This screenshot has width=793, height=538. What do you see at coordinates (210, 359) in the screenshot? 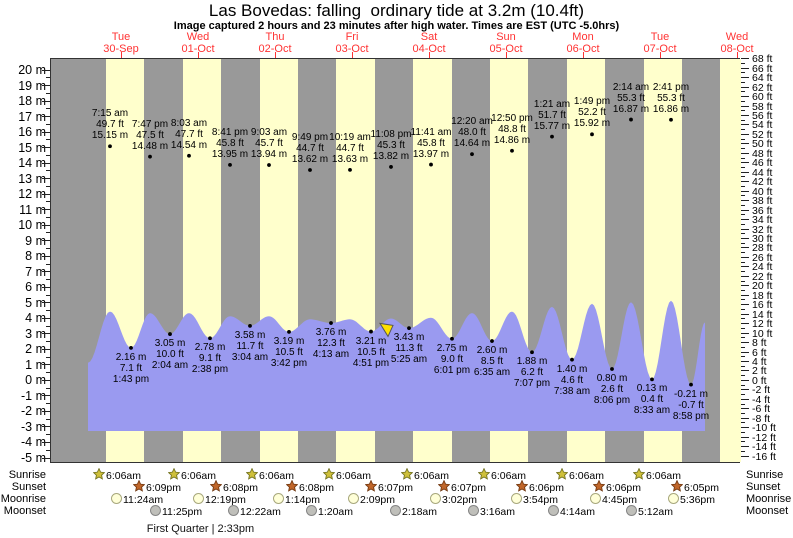
I see `low-tide-annotation: 2.78 m 9.1 ft 2:38 pm` at bounding box center [210, 359].